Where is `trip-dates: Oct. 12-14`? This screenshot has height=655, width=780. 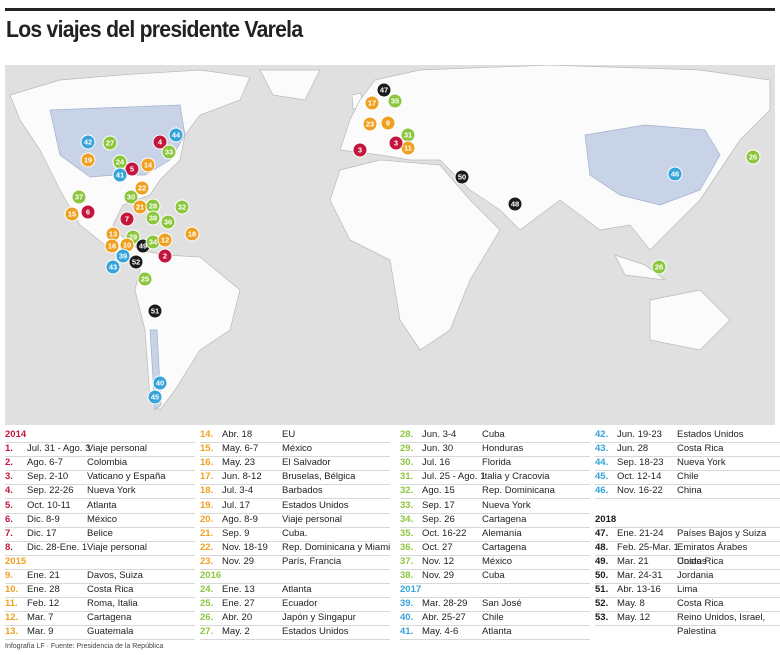
trip-dates: Oct. 12-14 is located at coordinates (639, 477).